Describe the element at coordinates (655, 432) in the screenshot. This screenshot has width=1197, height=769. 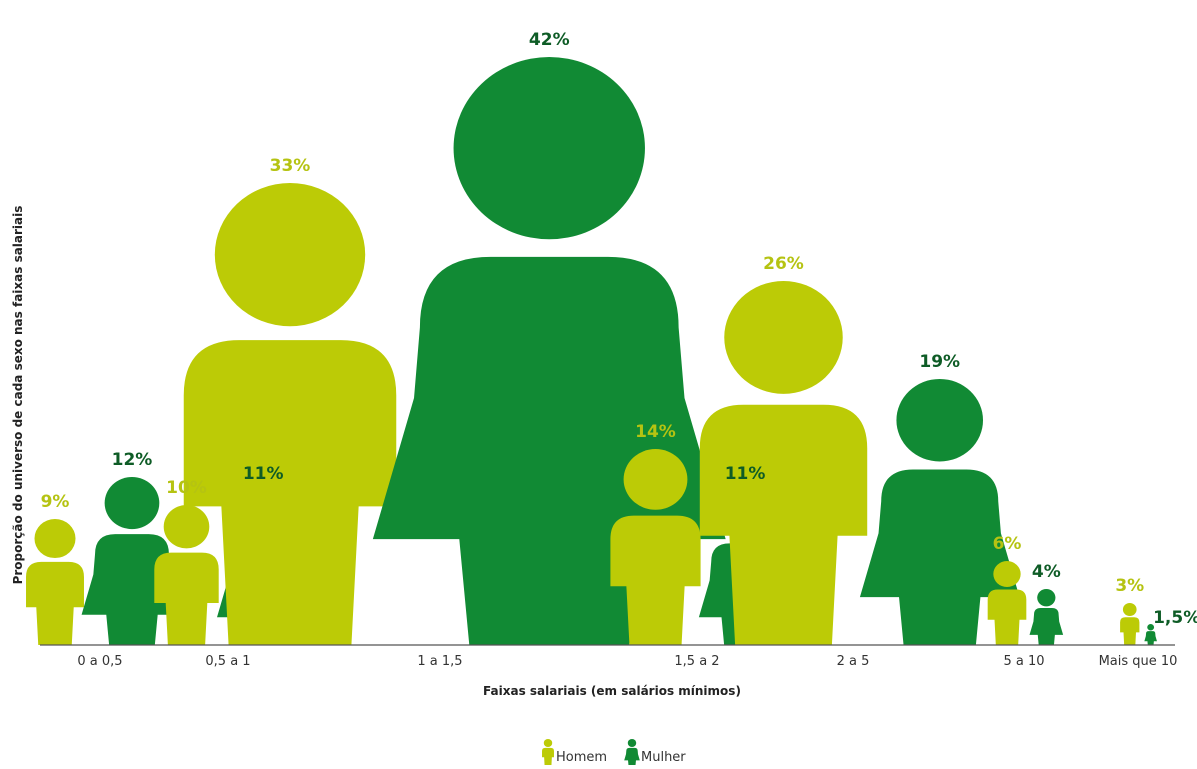
I see `homem-value-label-3: 14%` at that location.